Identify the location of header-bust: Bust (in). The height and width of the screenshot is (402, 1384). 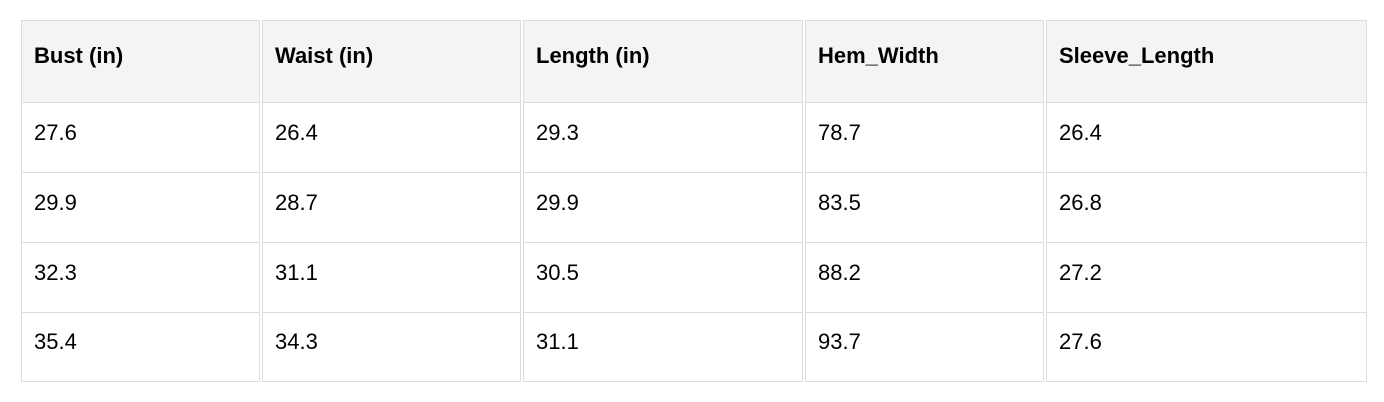
(140, 61).